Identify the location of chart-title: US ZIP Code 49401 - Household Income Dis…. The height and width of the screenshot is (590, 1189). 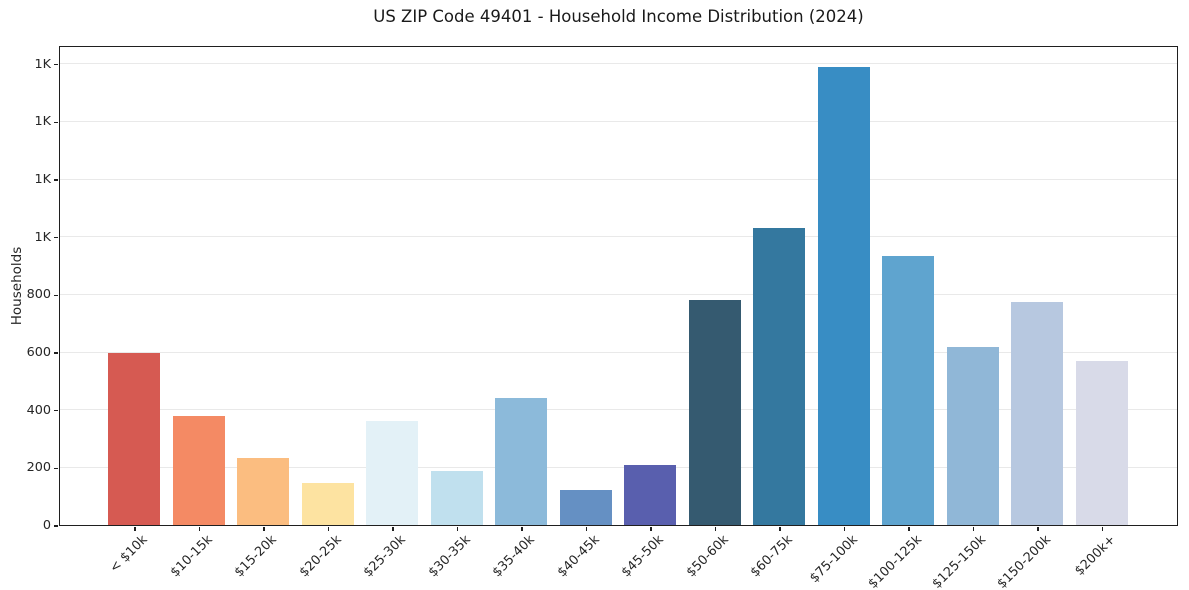
(618, 16).